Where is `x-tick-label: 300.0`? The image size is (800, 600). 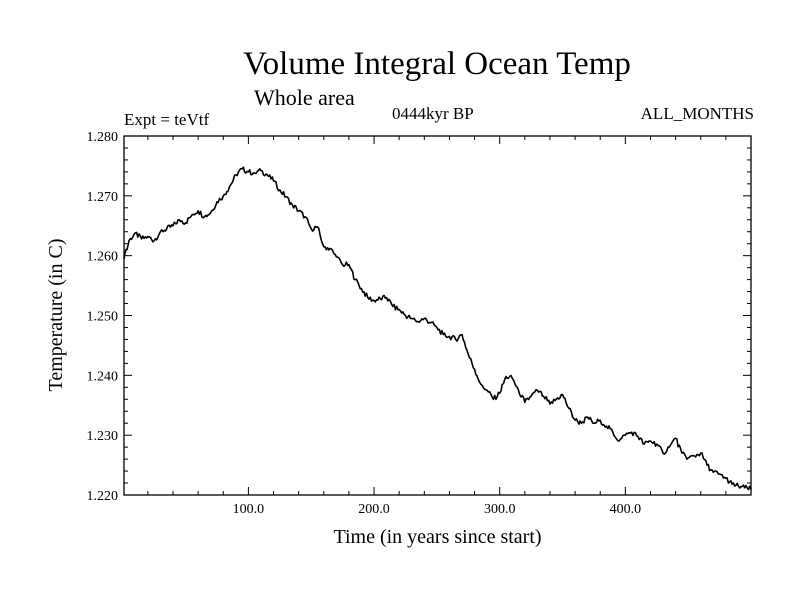 x-tick-label: 300.0 is located at coordinates (500, 509).